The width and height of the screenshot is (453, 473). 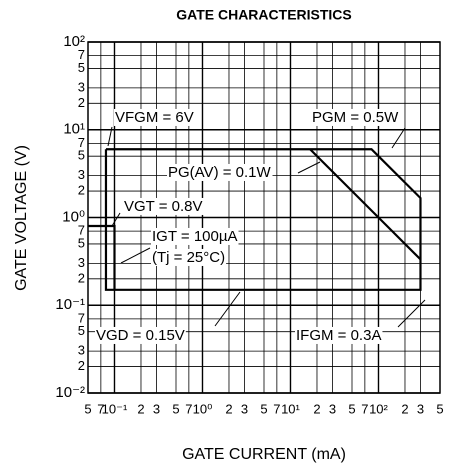 What do you see at coordinates (73, 216) in the screenshot?
I see `y-tick-label: 10⁰` at bounding box center [73, 216].